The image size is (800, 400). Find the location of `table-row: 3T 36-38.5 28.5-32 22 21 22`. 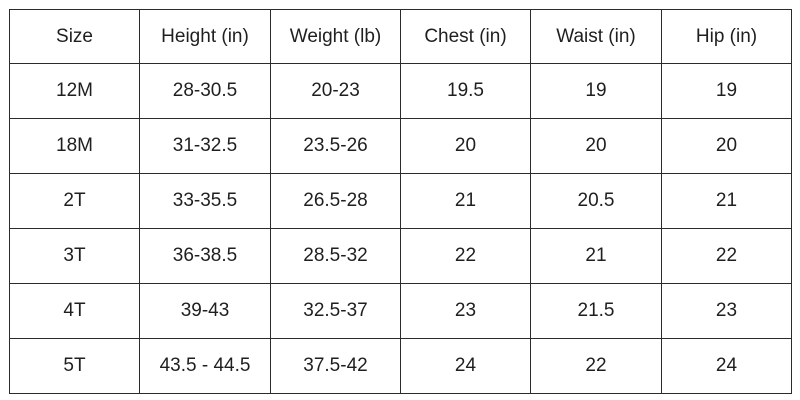

table-row: 3T 36-38.5 28.5-32 22 21 22 is located at coordinates (400, 256).